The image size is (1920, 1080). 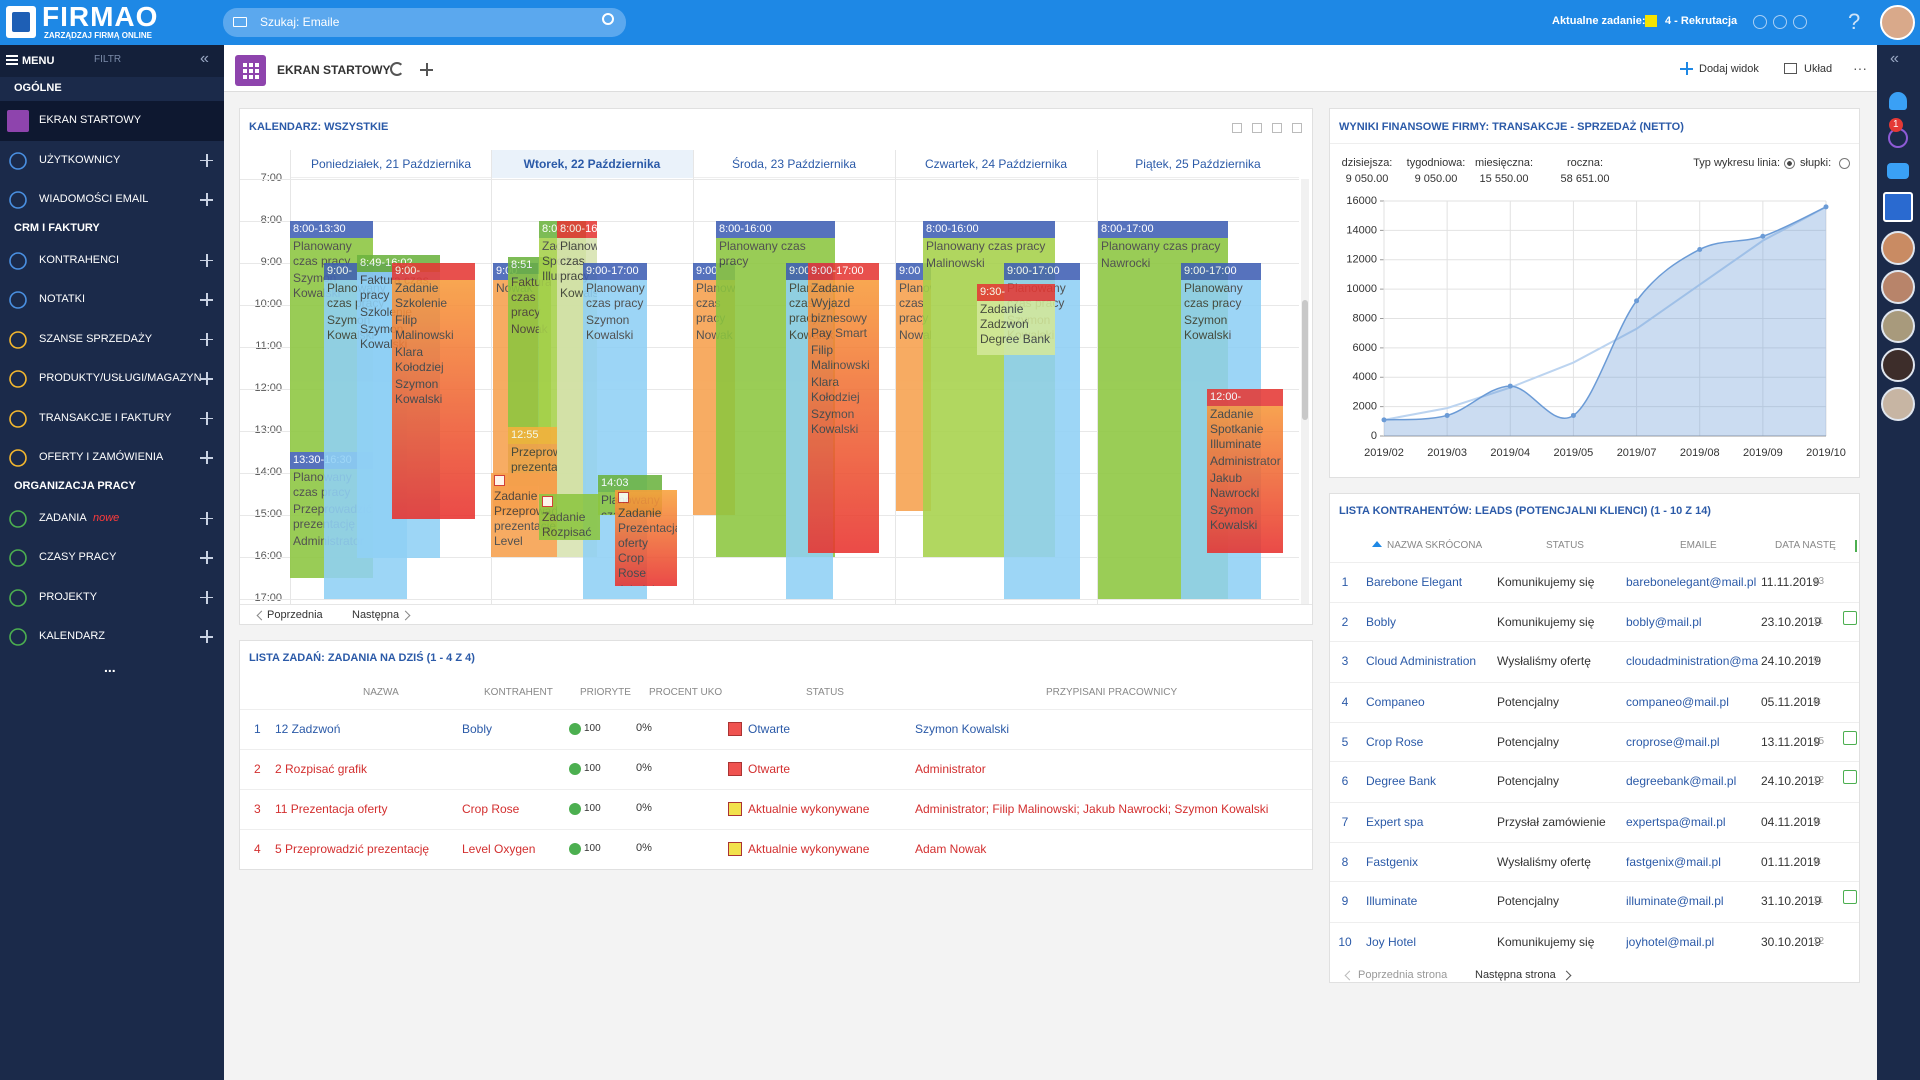 I want to click on scroll-thumb, so click(x=1305, y=360).